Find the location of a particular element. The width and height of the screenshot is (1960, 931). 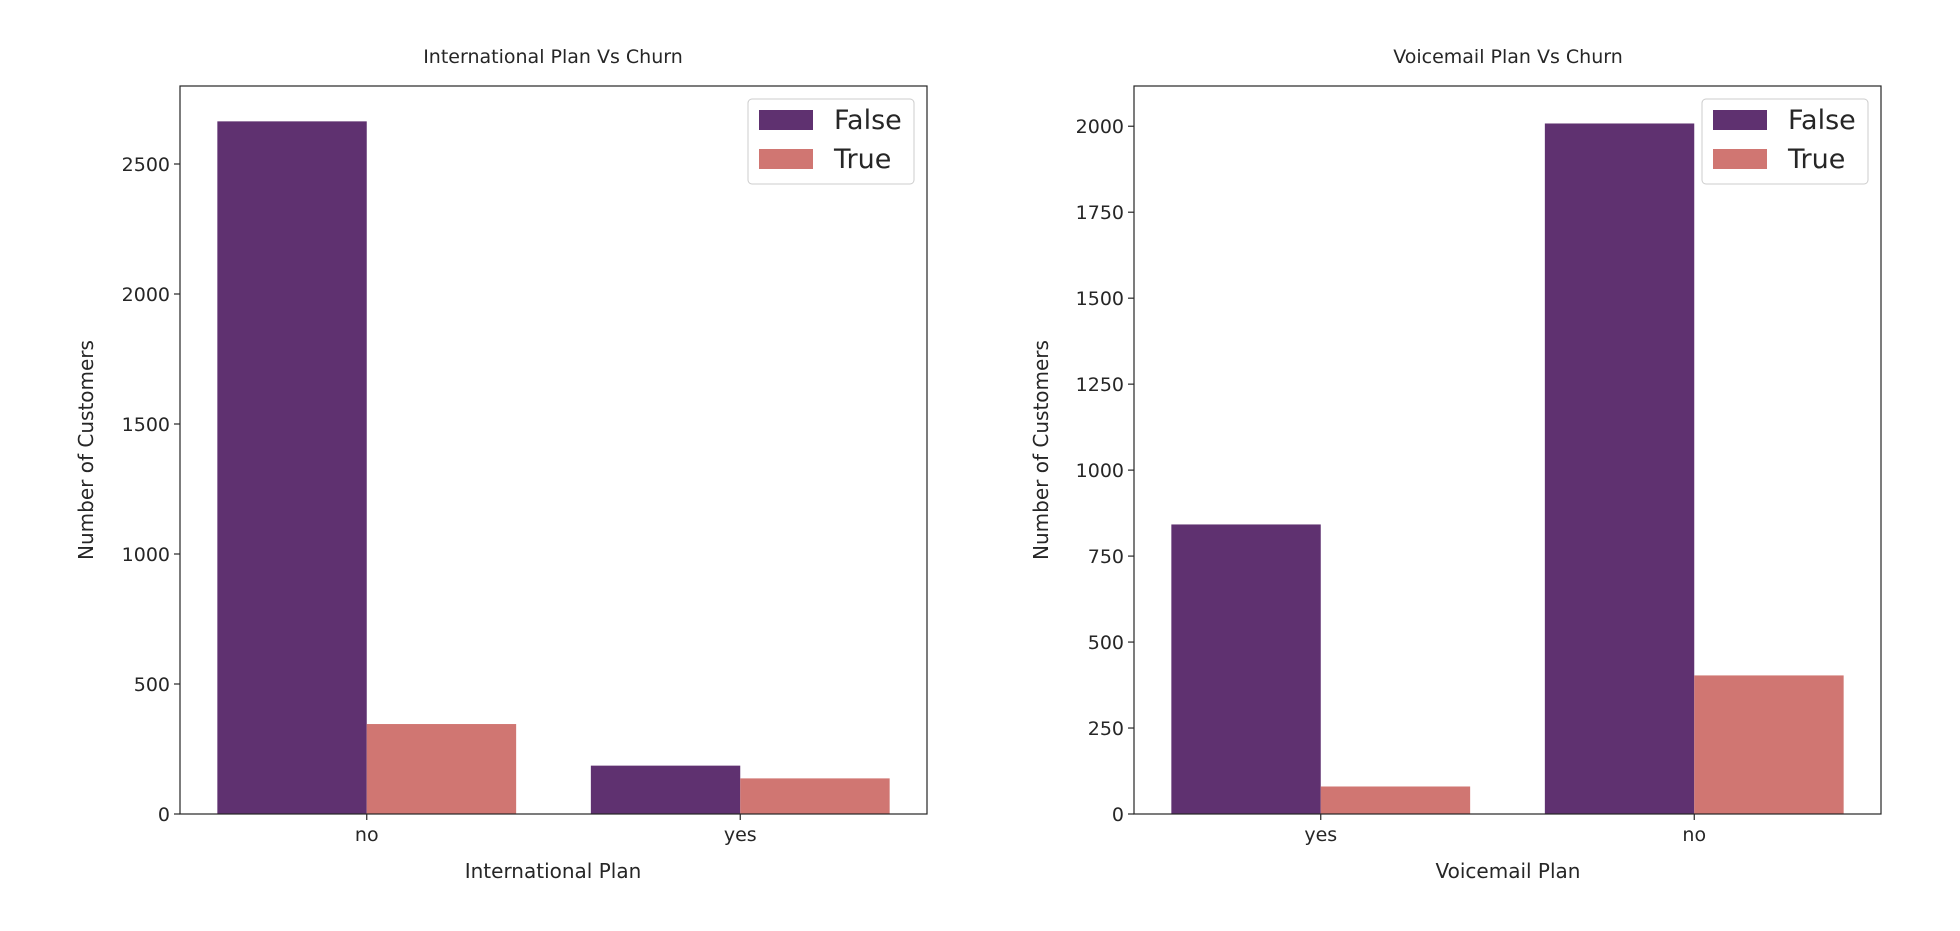

y-tick-label: 1250 is located at coordinates (1100, 385).